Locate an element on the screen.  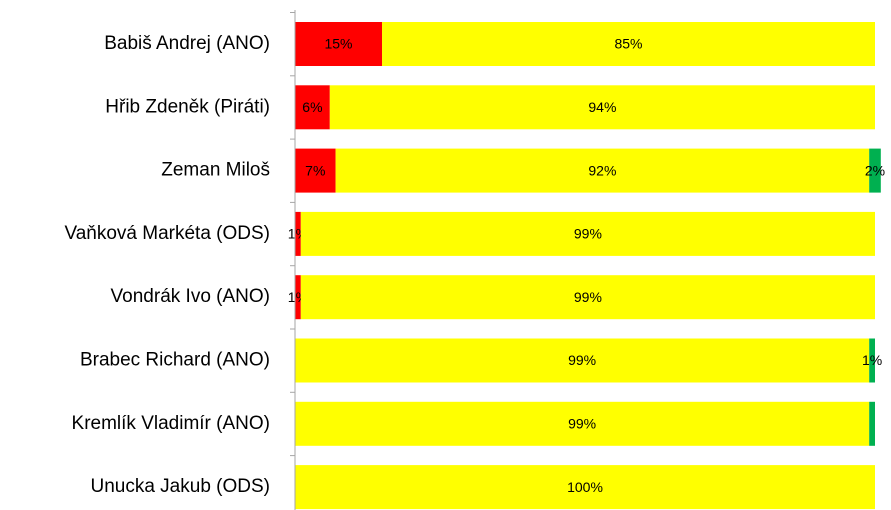
category-label: Hřib Zdeněk (Piráti) is located at coordinates (187, 106).